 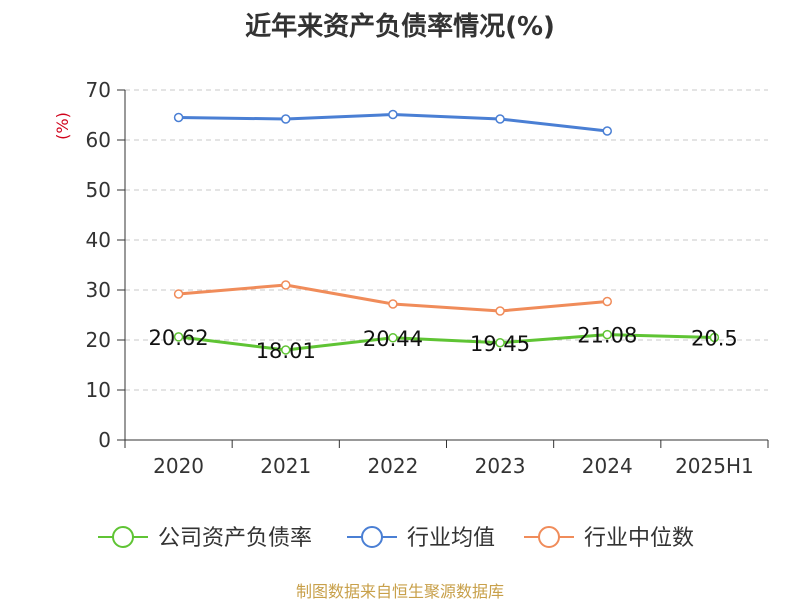 I want to click on y-tick-label: 50, so click(x=98, y=190).